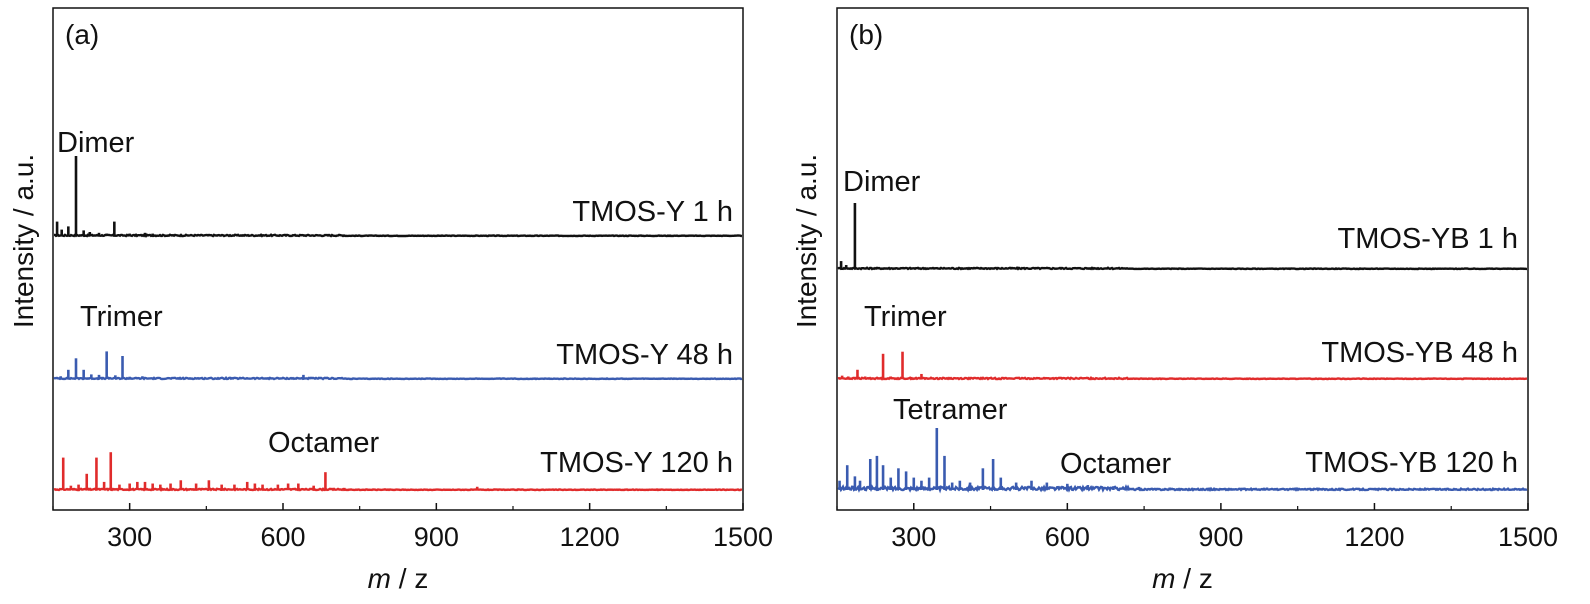  Describe the element at coordinates (1411, 463) in the screenshot. I see `series-label: TMOS-YB 120 h` at that location.